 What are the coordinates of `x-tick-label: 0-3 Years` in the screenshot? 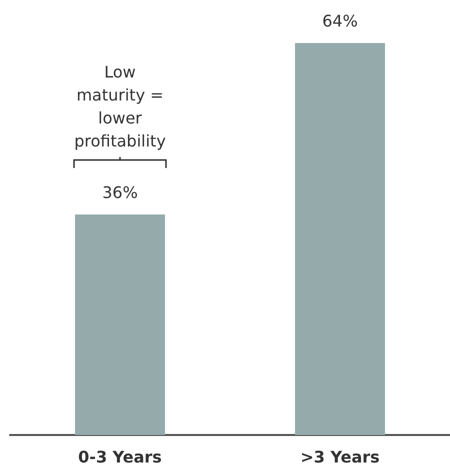 It's located at (120, 457).